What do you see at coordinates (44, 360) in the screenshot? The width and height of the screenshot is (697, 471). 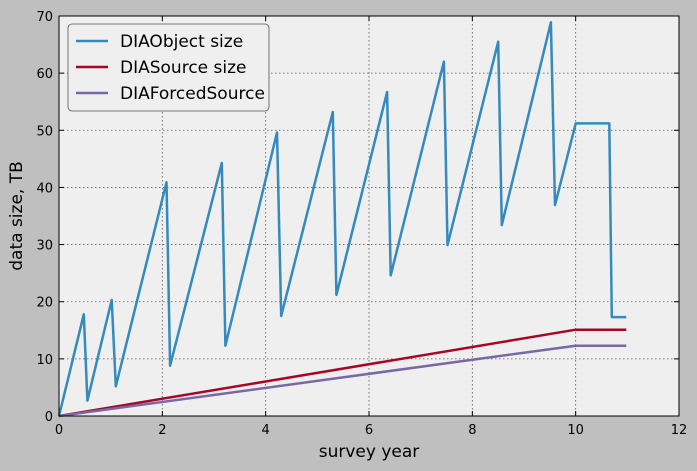 I see `y-tick-label: 10` at bounding box center [44, 360].